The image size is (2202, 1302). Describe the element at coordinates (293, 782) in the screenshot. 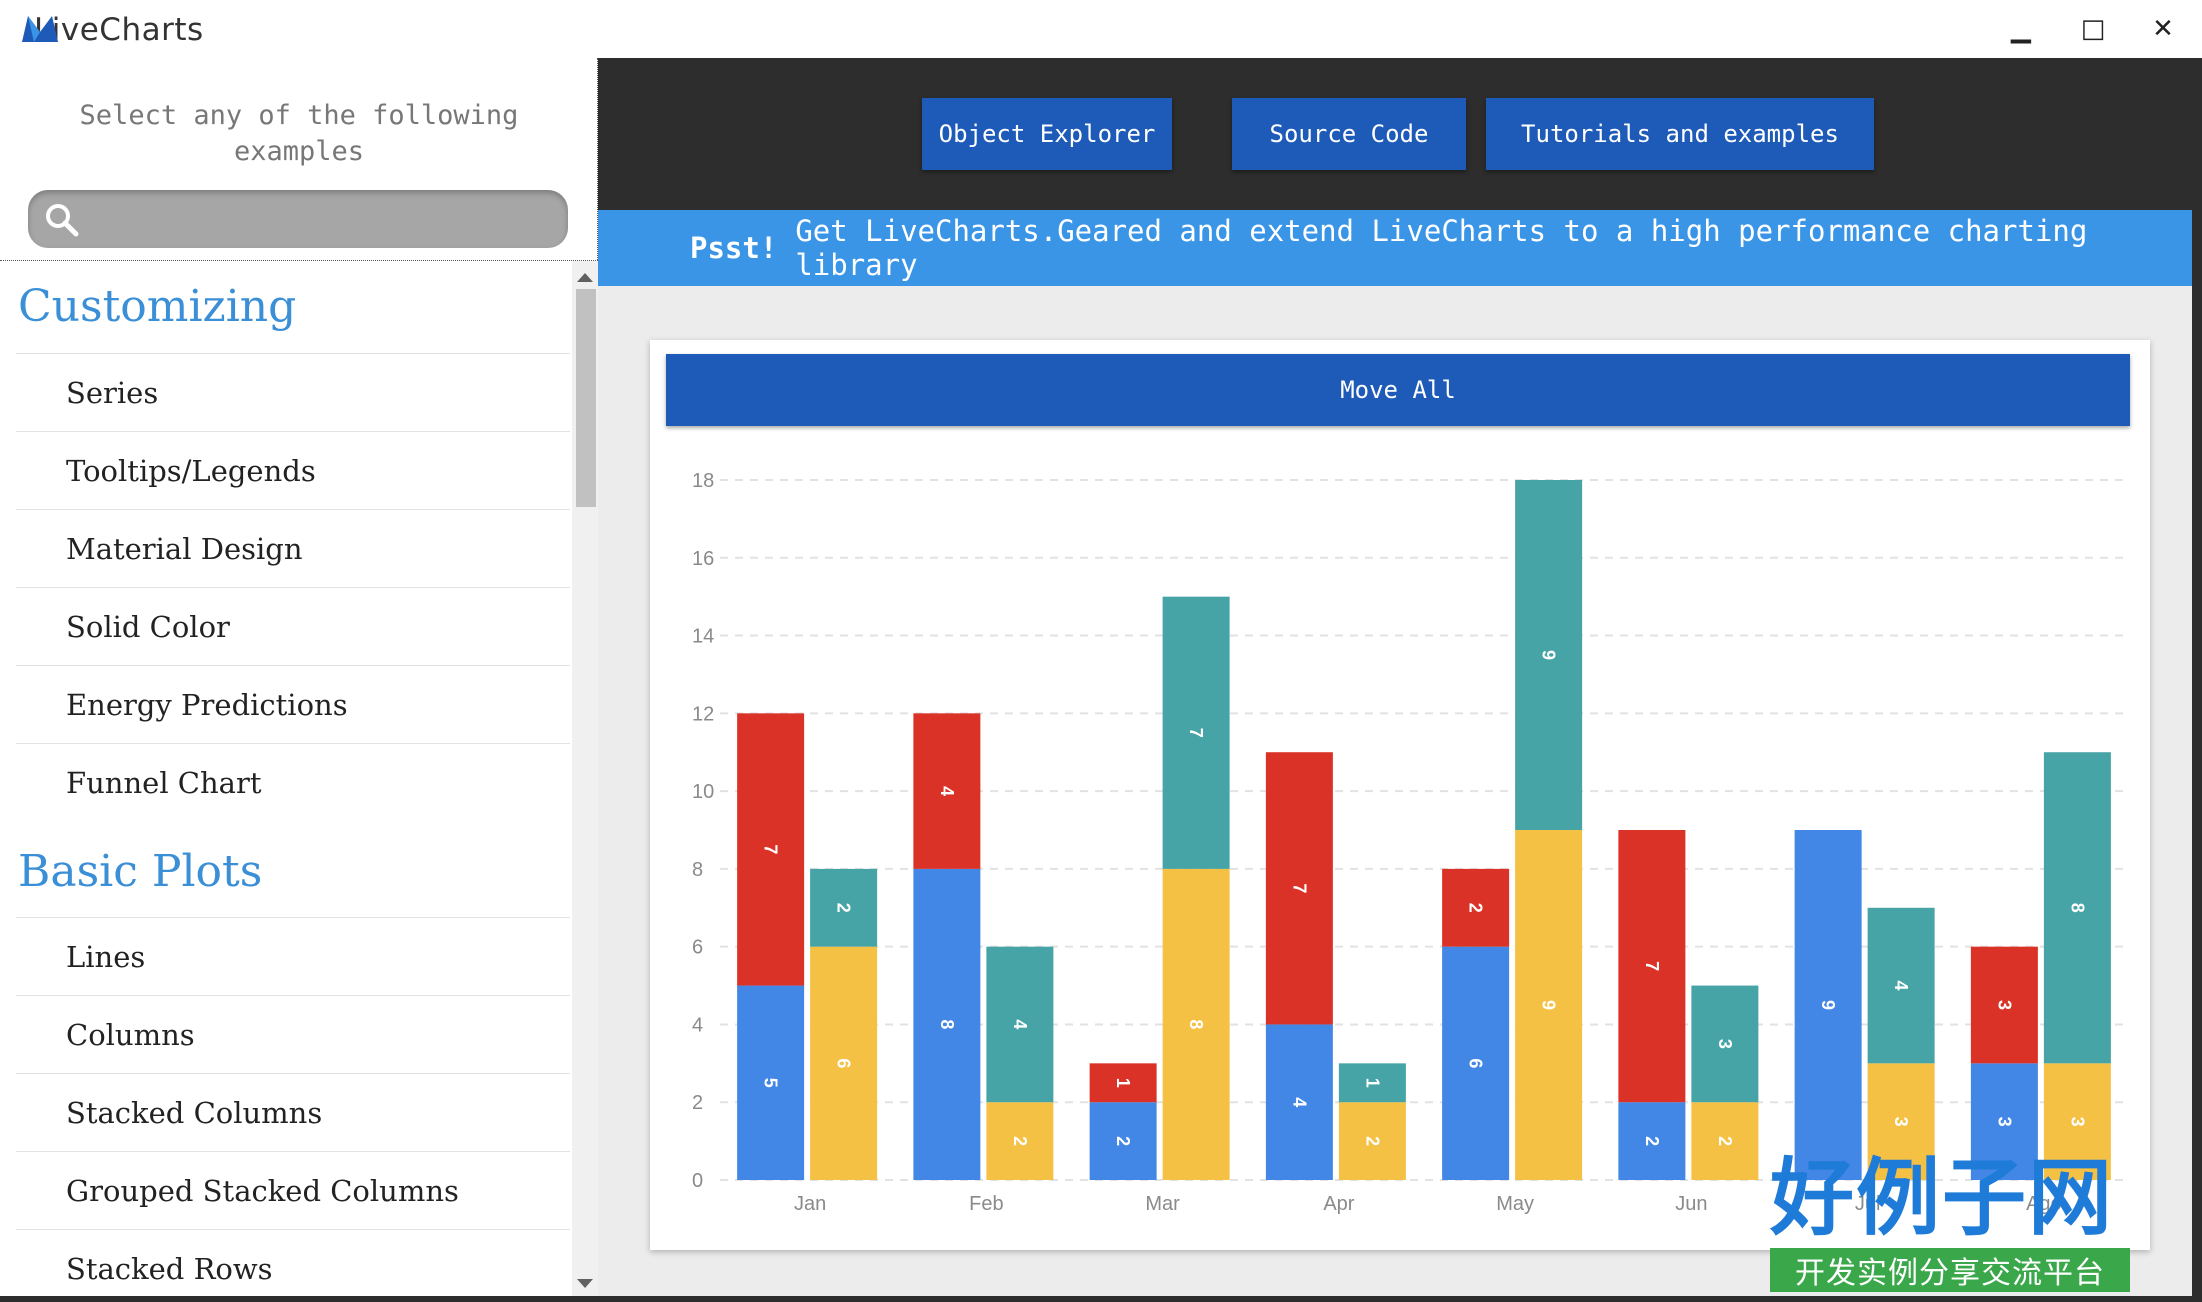

I see `list-item-funnel-chart: Funnel Chart` at that location.